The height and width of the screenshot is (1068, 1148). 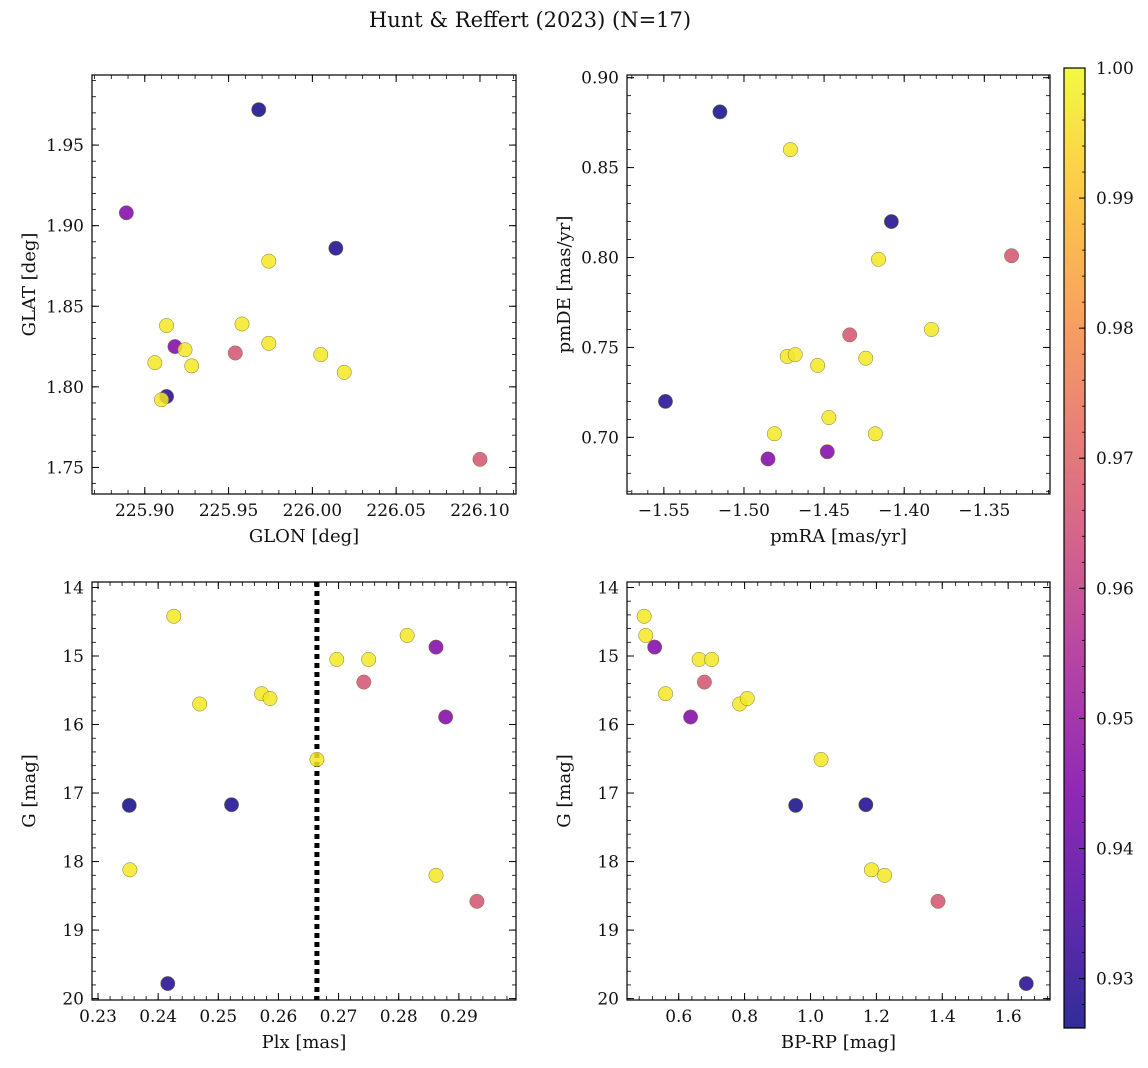 What do you see at coordinates (73, 1000) in the screenshot?
I see `y-tick-label: 20` at bounding box center [73, 1000].